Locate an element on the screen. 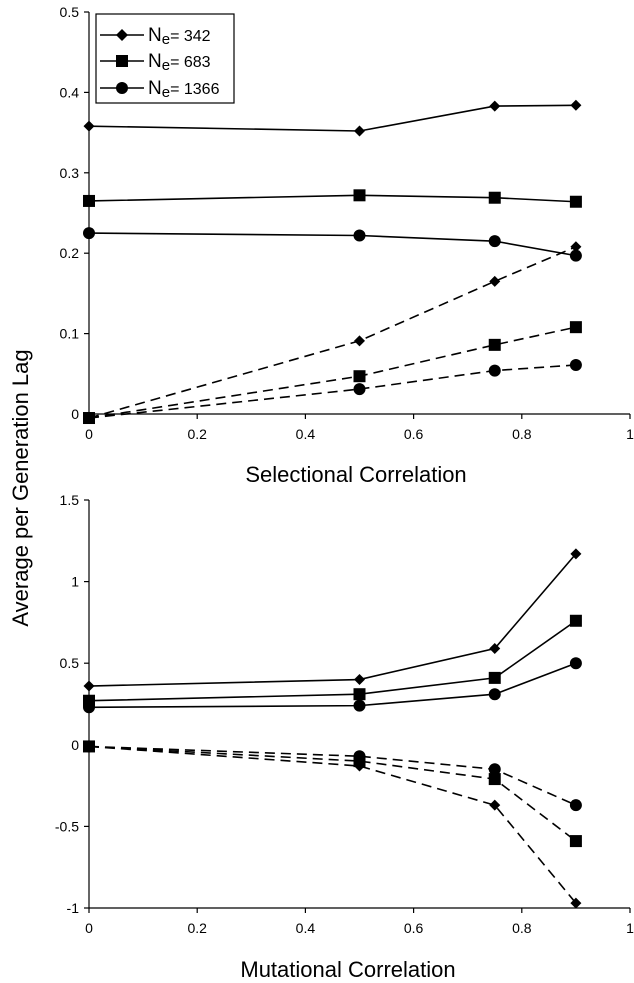 The width and height of the screenshot is (634, 983). bottom-series-1-diamond-solid-point-2-diamond is located at coordinates (359, 680).